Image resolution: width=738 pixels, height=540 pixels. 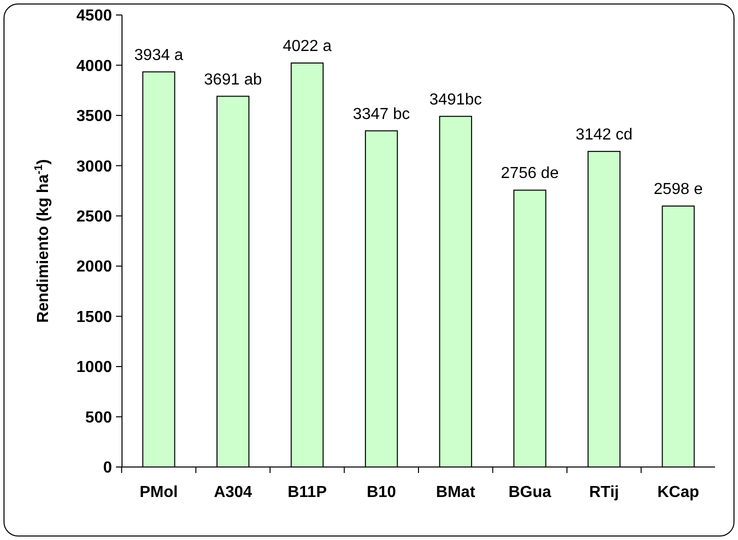 What do you see at coordinates (94, 317) in the screenshot?
I see `y-tick-label: 1500` at bounding box center [94, 317].